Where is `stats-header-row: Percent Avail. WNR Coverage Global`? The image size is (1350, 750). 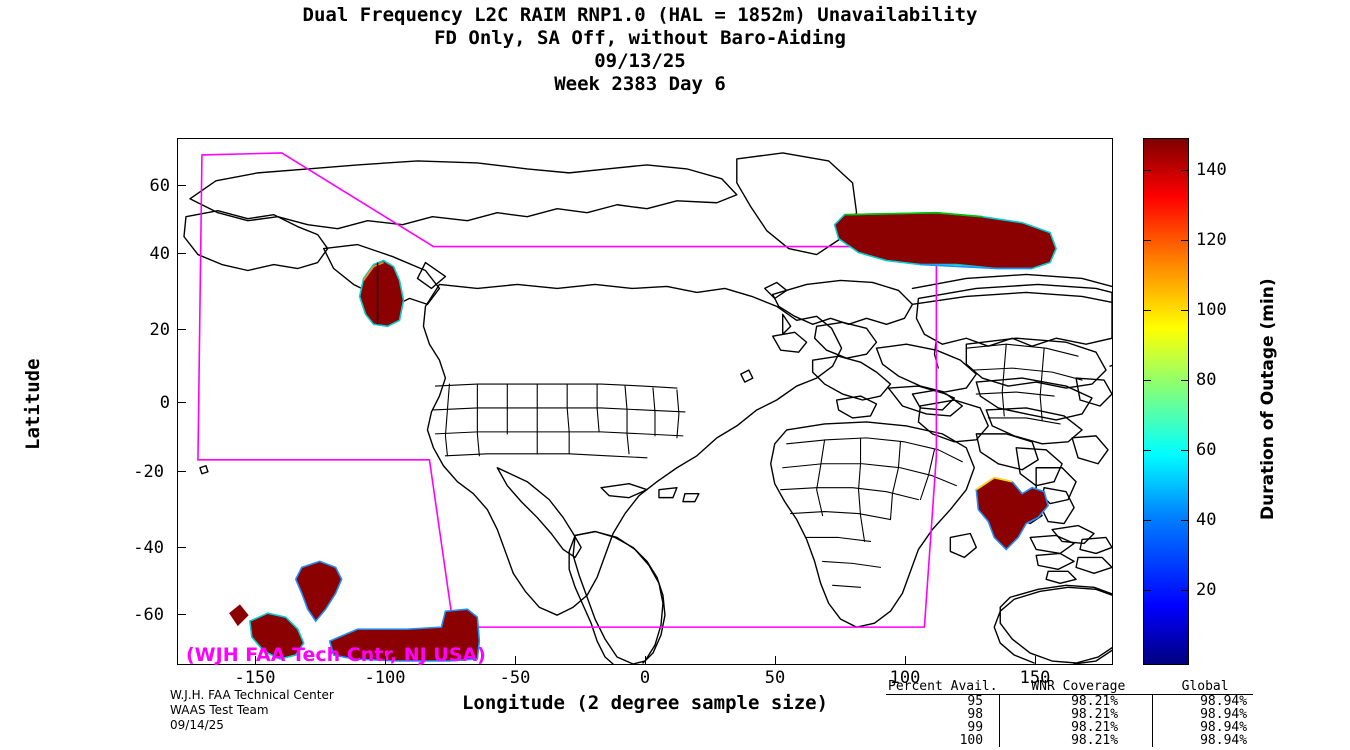 stats-header-row: Percent Avail. WNR Coverage Global is located at coordinates (1070, 687).